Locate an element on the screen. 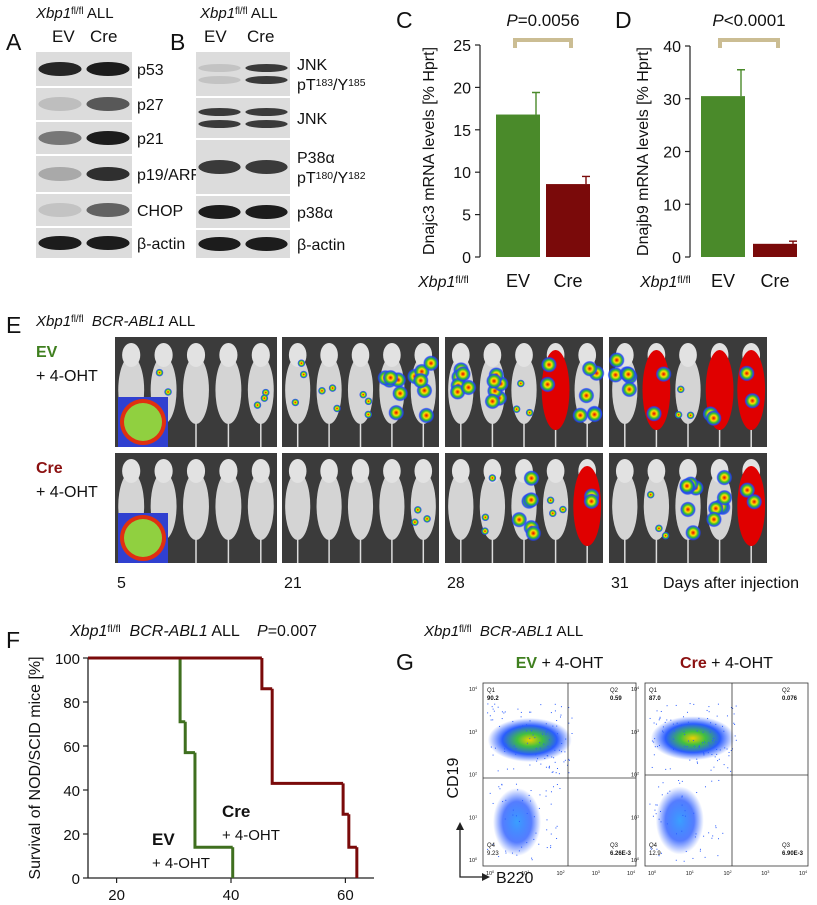 Image resolution: width=817 pixels, height=905 pixels. band-label: p38α is located at coordinates (315, 213).